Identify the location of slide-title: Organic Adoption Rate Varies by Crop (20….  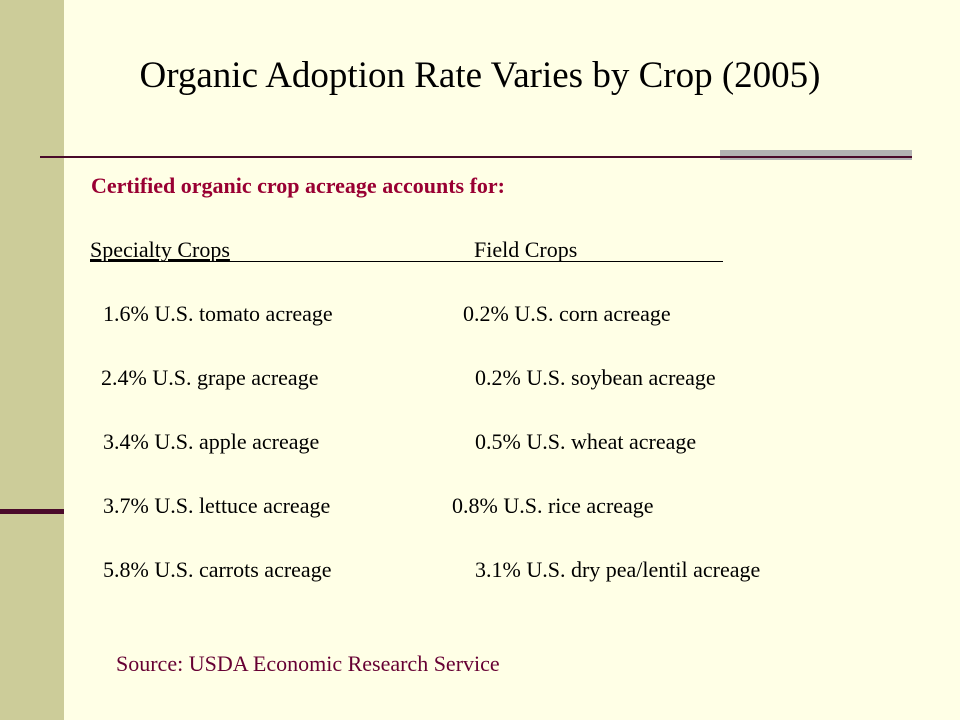
(480, 75).